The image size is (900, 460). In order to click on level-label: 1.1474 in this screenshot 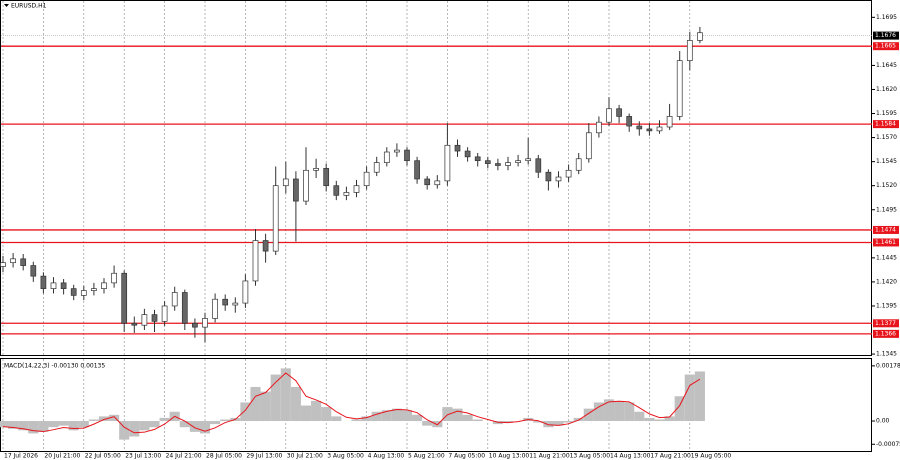, I will do `click(885, 229)`.